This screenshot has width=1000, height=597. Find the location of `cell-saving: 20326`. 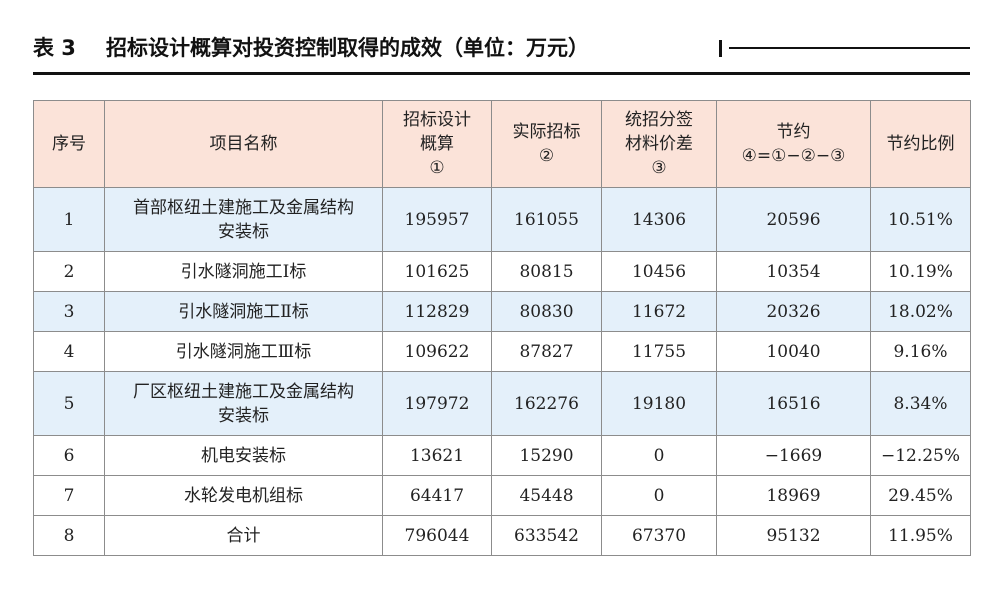

cell-saving: 20326 is located at coordinates (793, 311).